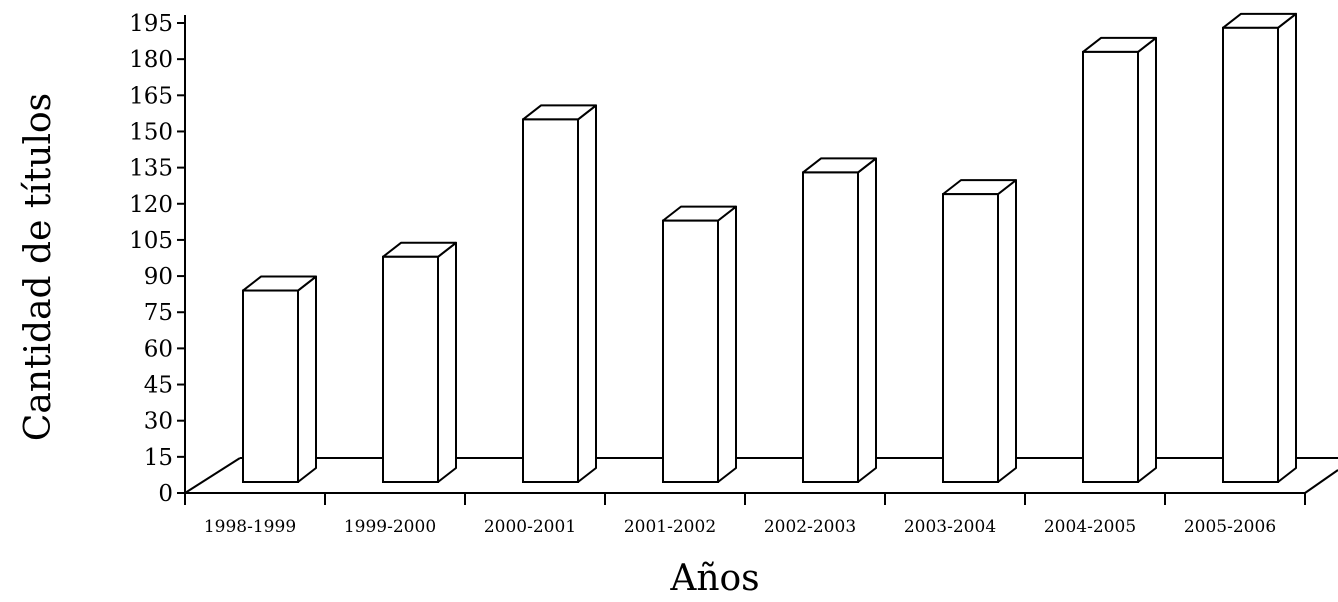 The height and width of the screenshot is (602, 1338). Describe the element at coordinates (151, 24) in the screenshot. I see `y-tick-label: 195` at that location.